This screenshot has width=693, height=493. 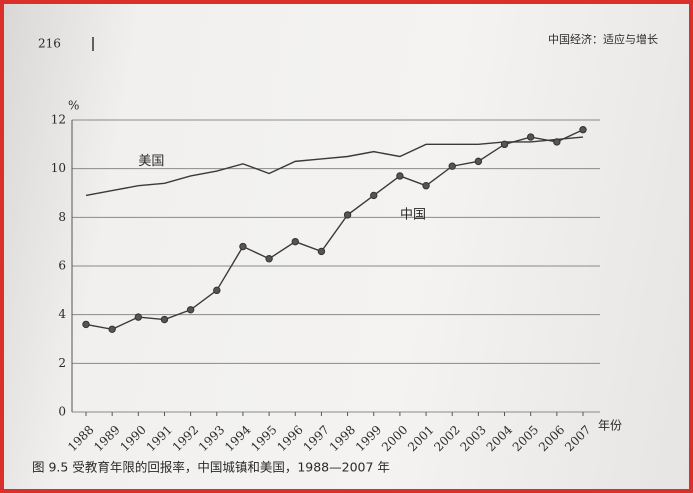 What do you see at coordinates (603, 39) in the screenshot?
I see `running-title: 中国经济：适应与增长` at bounding box center [603, 39].